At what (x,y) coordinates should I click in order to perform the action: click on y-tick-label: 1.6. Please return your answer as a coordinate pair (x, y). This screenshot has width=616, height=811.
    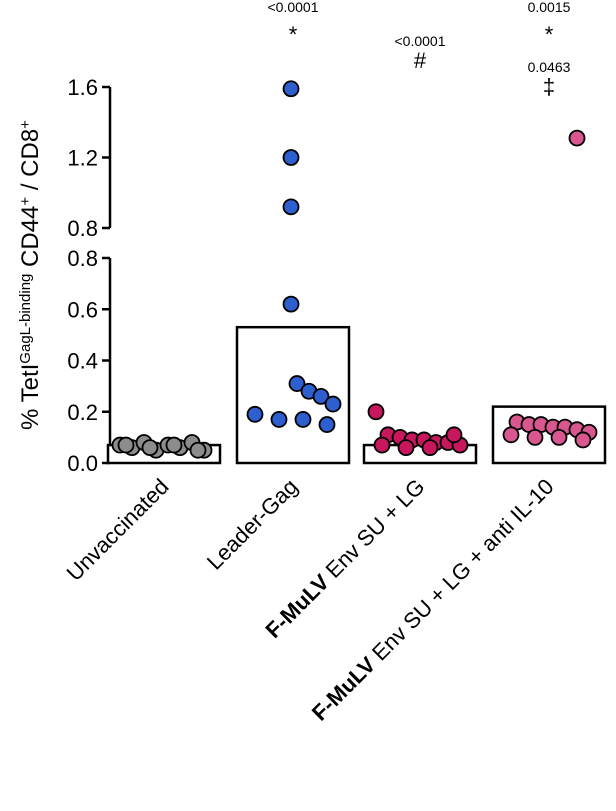
    Looking at the image, I should click on (82, 87).